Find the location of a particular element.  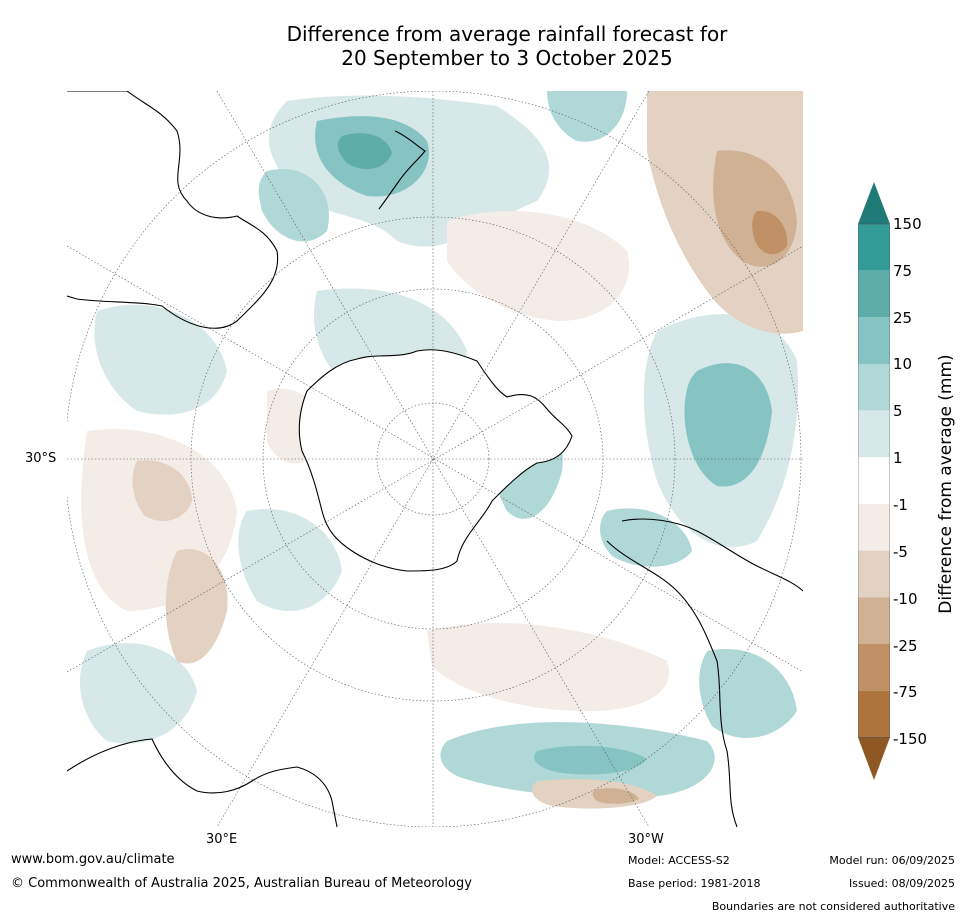

colorbar-svg is located at coordinates (874, 481).